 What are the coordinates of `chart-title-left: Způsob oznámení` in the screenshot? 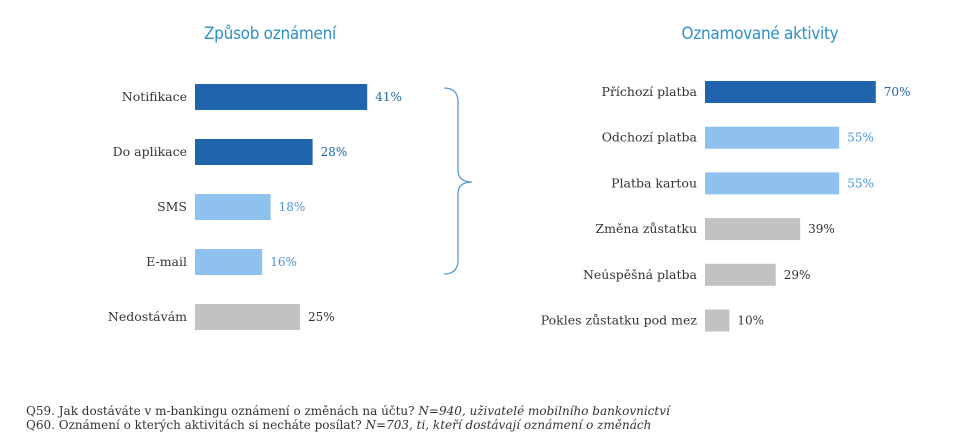 It's located at (270, 34).